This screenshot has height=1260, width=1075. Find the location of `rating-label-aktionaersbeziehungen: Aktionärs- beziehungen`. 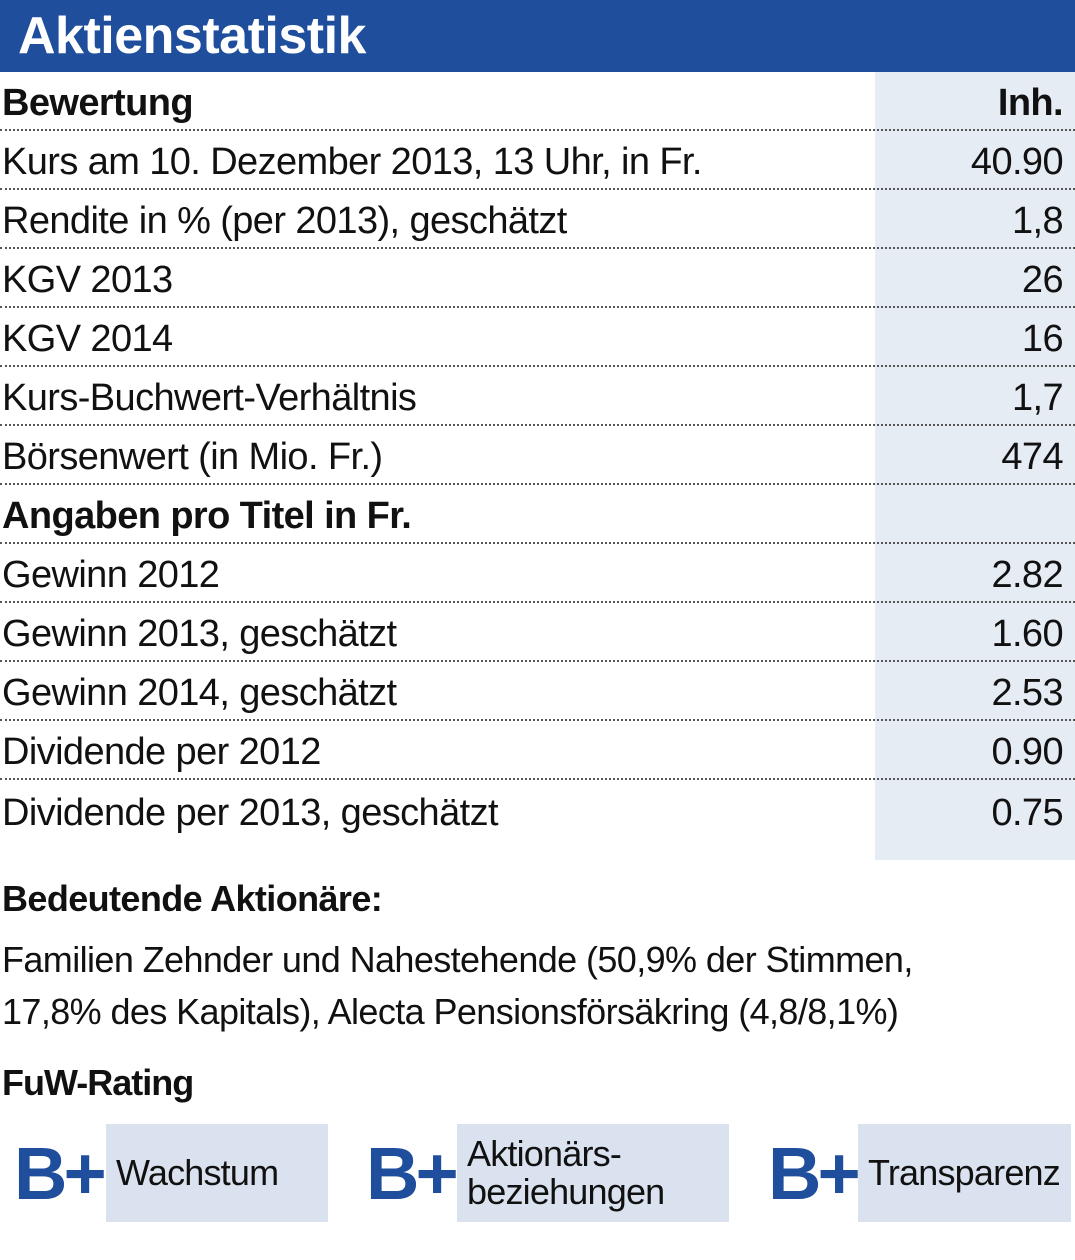

rating-label-aktionaersbeziehungen: Aktionärs- beziehungen is located at coordinates (593, 1173).